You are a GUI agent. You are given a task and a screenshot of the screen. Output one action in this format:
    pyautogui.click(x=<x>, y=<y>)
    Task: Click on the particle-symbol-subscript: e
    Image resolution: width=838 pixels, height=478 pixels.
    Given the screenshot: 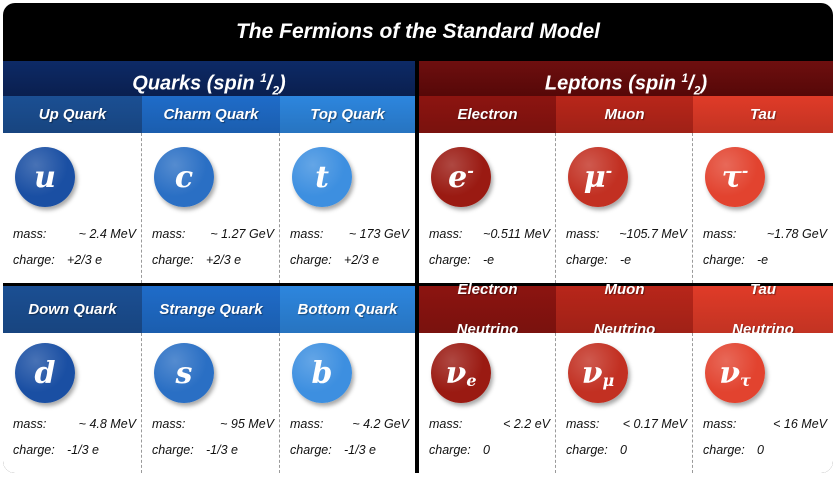 What is the action you would take?
    pyautogui.click(x=471, y=380)
    